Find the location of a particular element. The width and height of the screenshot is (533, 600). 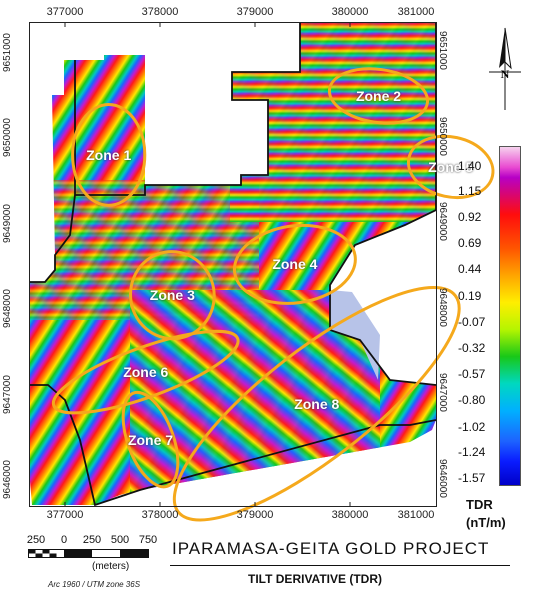

scale-label-250-left: 250 is located at coordinates (36, 540).